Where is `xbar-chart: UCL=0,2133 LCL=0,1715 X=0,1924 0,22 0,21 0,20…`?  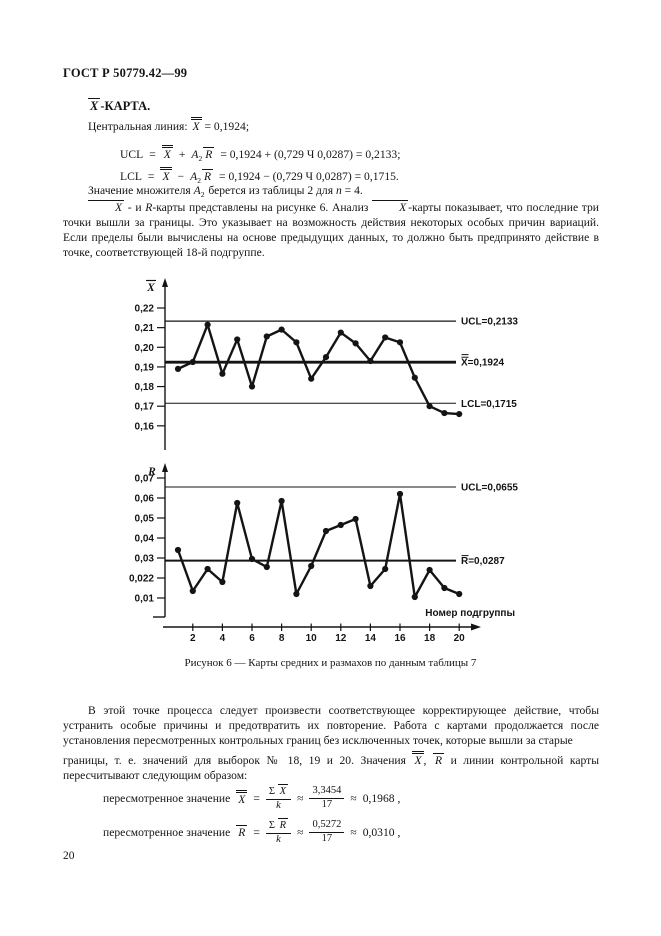
xbar-chart: UCL=0,2133 LCL=0,1715 X=0,1924 0,22 0,21 0,20… is located at coordinates (326, 364).